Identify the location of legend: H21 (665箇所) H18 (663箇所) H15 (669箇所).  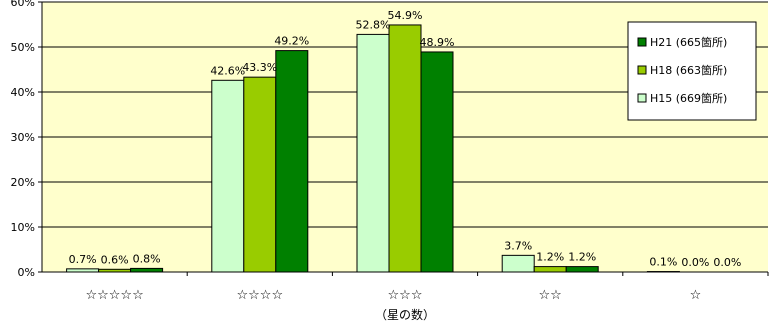
(692, 71).